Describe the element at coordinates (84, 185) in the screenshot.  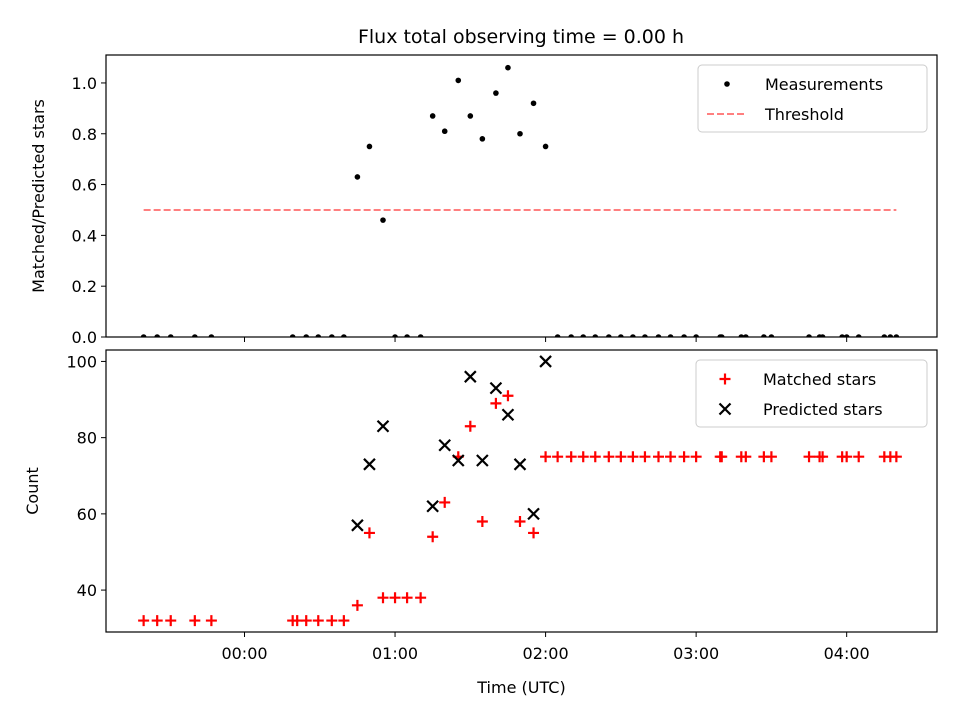
I see `y-tick-label: 0.6` at that location.